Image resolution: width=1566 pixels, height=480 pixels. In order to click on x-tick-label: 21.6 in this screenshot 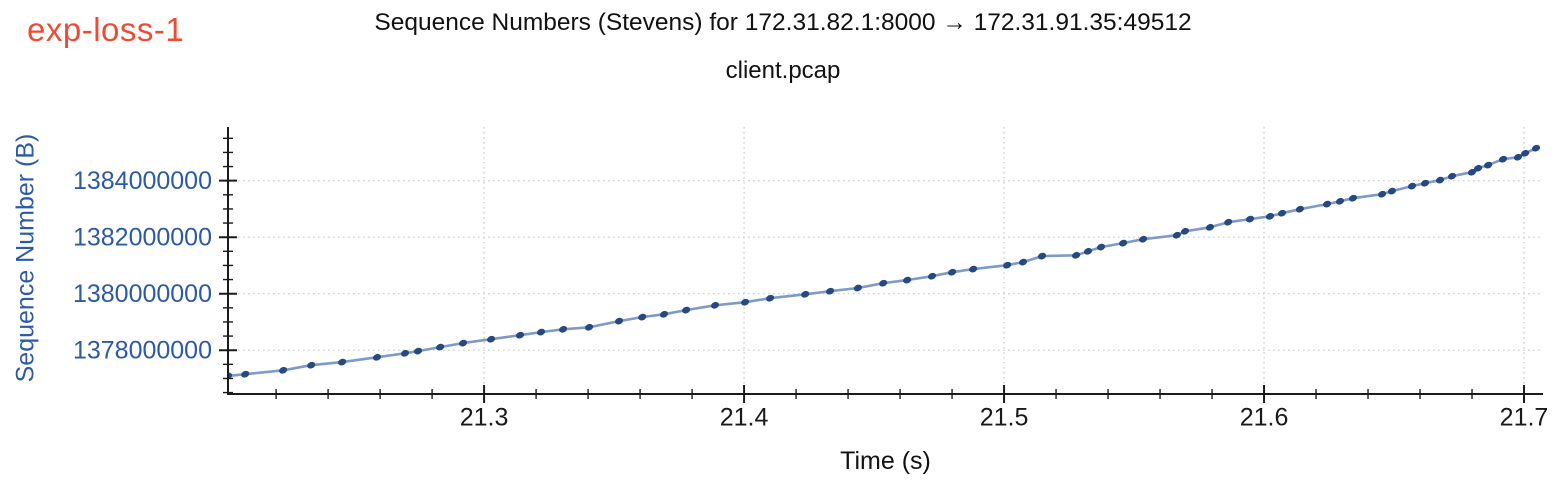, I will do `click(1264, 418)`.